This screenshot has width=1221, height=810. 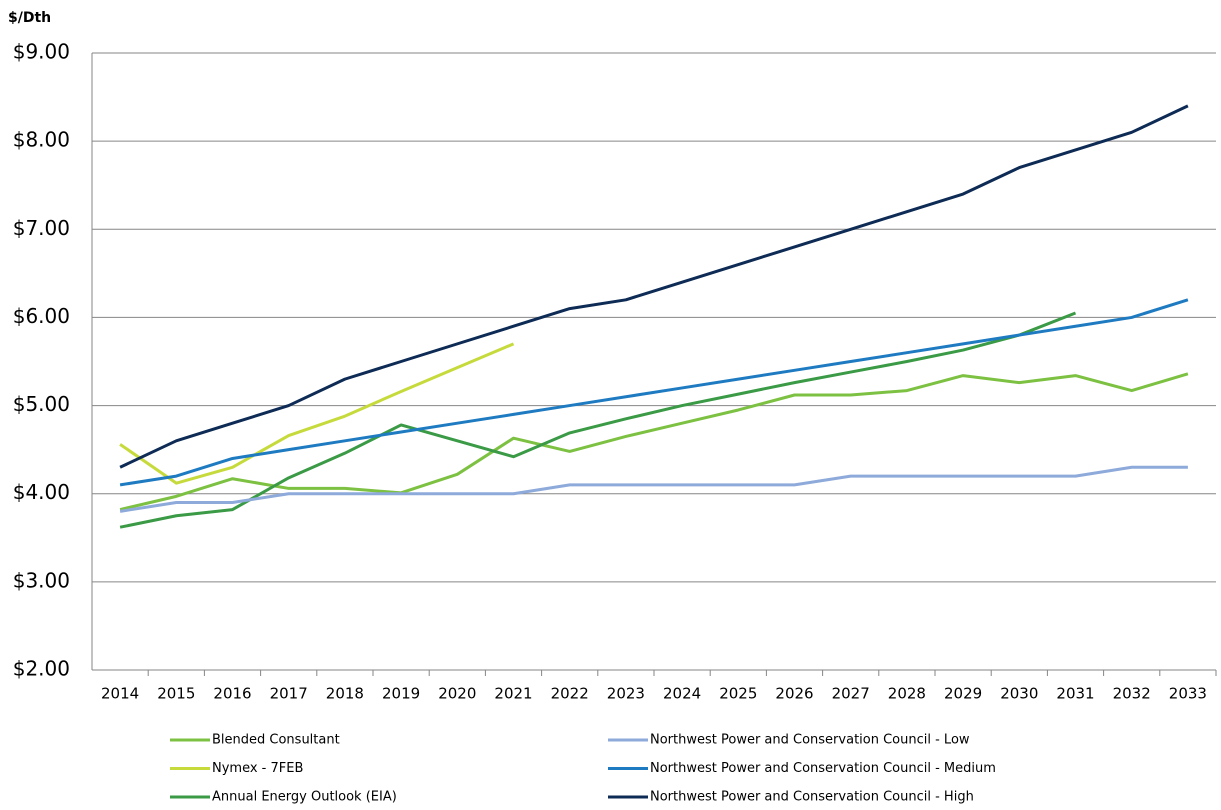 What do you see at coordinates (682, 694) in the screenshot?
I see `x-tick-label: 2024` at bounding box center [682, 694].